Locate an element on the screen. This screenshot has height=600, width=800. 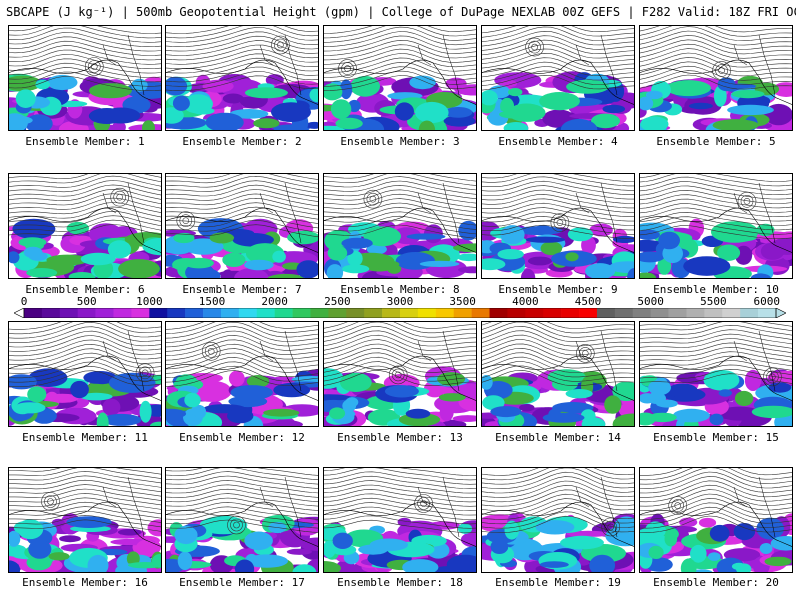
ensemble-caption-17: Ensemble Member: 17 is located at coordinates (242, 582).